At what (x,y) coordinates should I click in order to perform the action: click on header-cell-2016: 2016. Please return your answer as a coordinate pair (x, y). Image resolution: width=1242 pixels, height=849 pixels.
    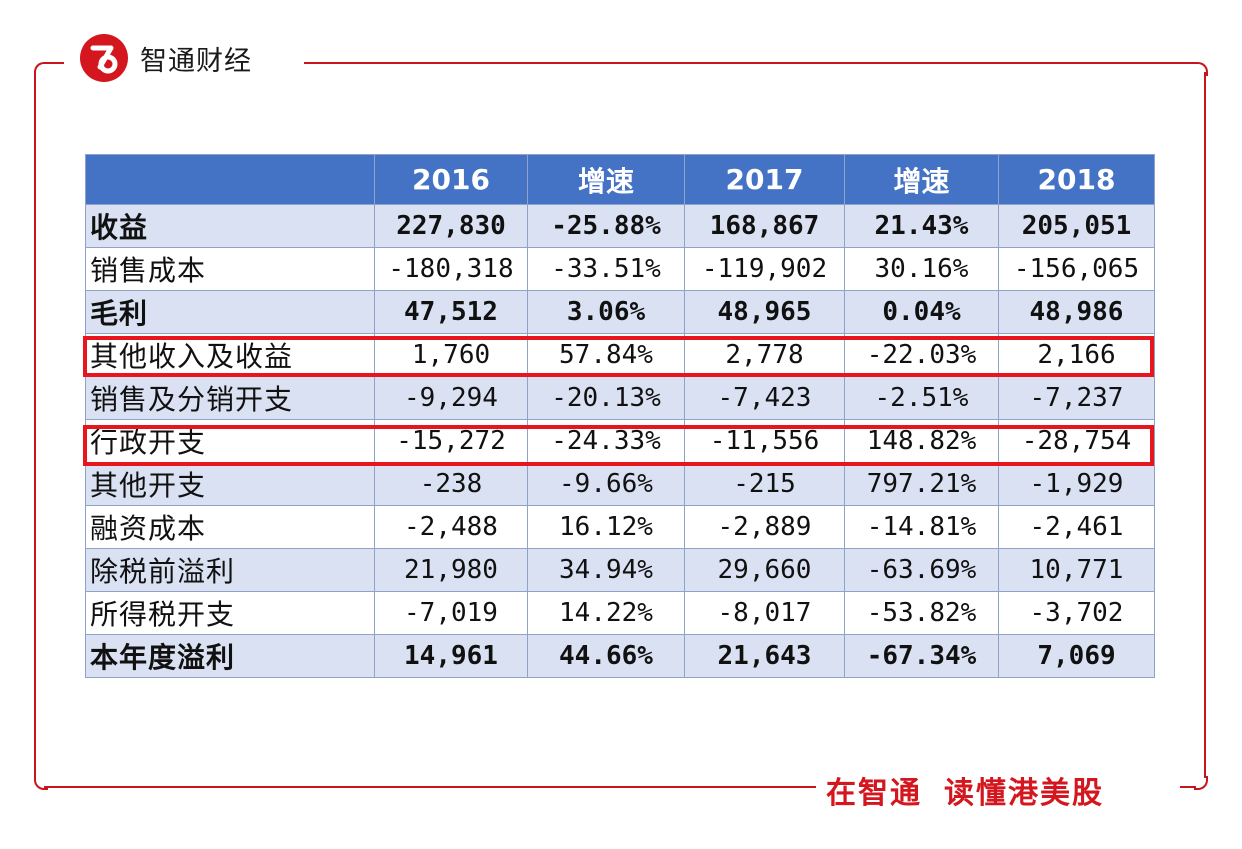
    Looking at the image, I should click on (451, 179).